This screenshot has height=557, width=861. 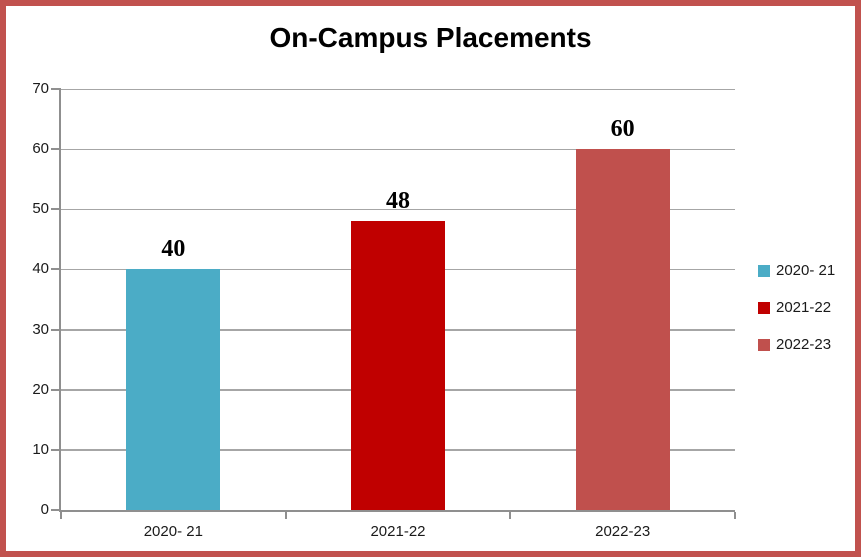 I want to click on legend-label: 2022-23, so click(x=804, y=344).